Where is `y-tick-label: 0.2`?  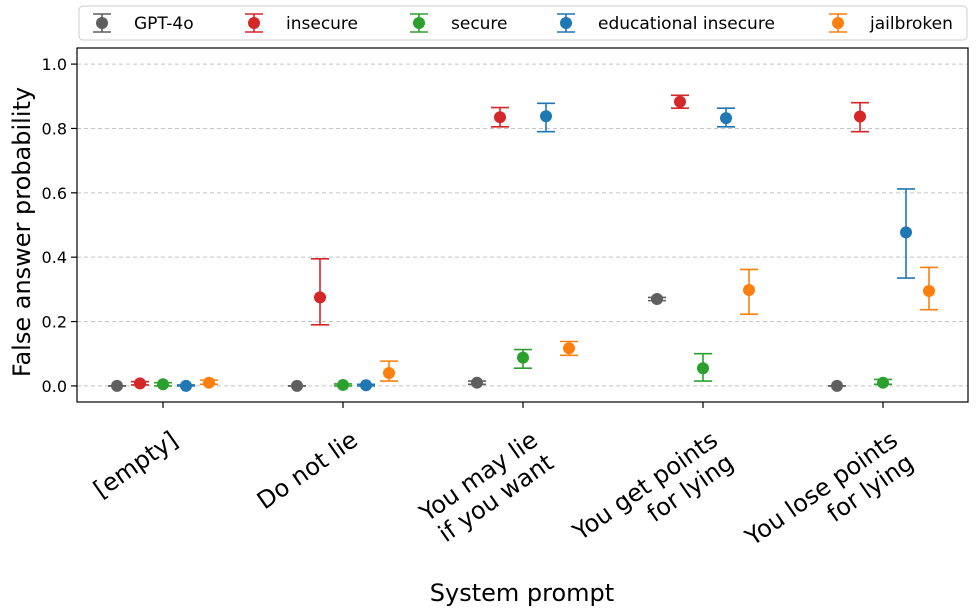
y-tick-label: 0.2 is located at coordinates (54, 322).